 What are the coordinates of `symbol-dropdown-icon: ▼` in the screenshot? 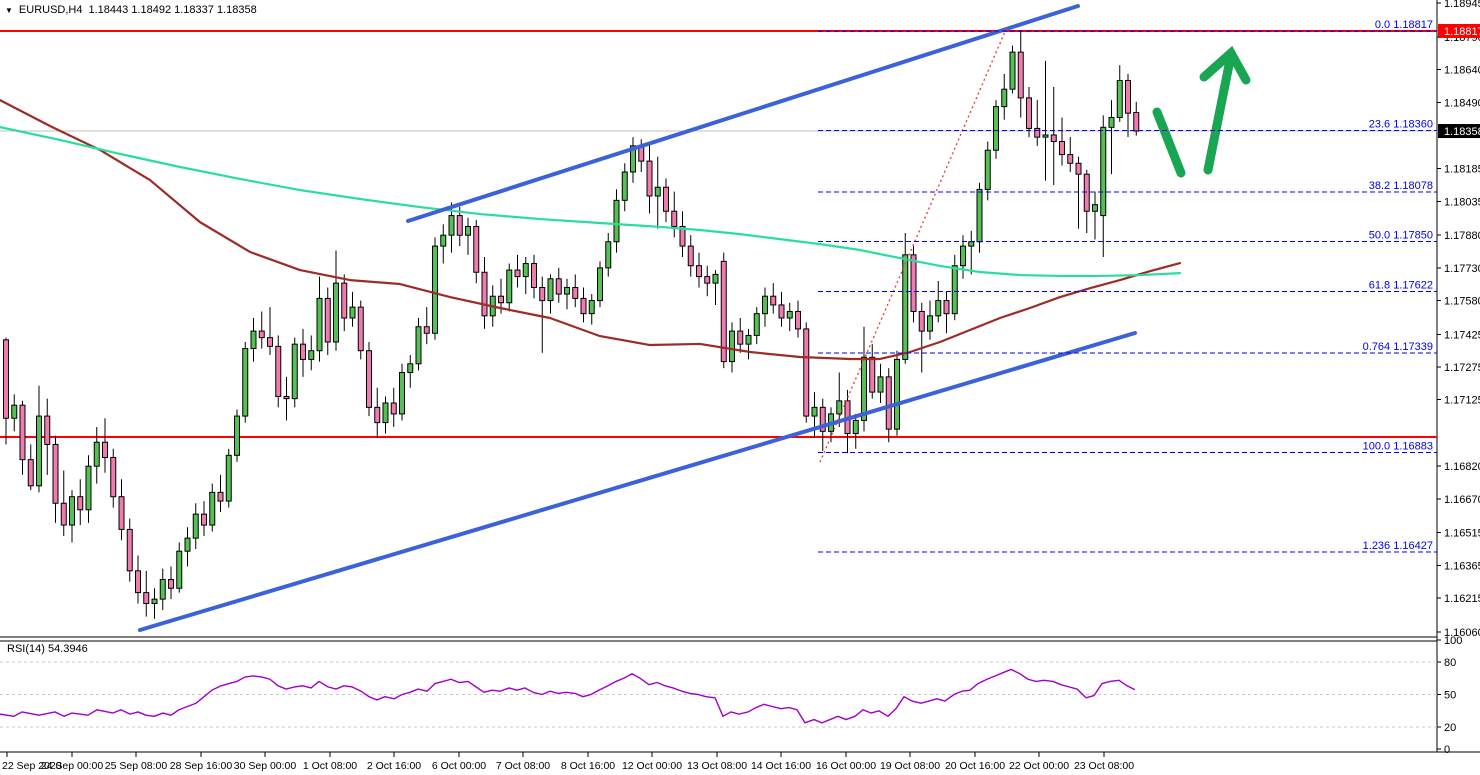 It's located at (9, 10).